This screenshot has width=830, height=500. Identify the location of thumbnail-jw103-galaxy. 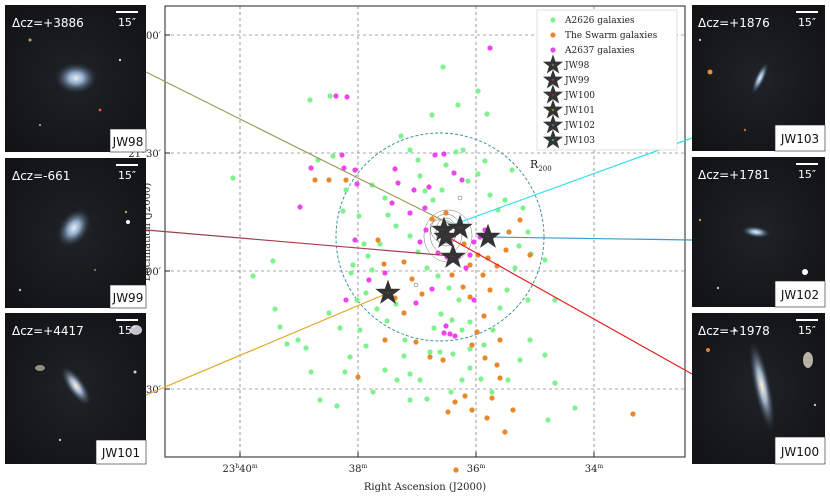
(760, 78).